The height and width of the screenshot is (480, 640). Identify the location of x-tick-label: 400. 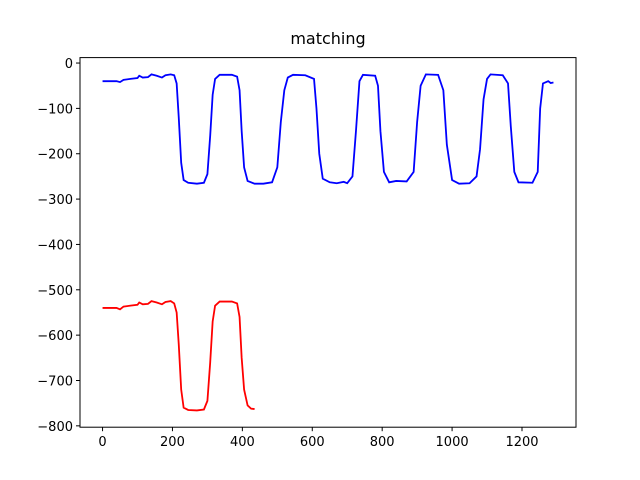
(242, 442).